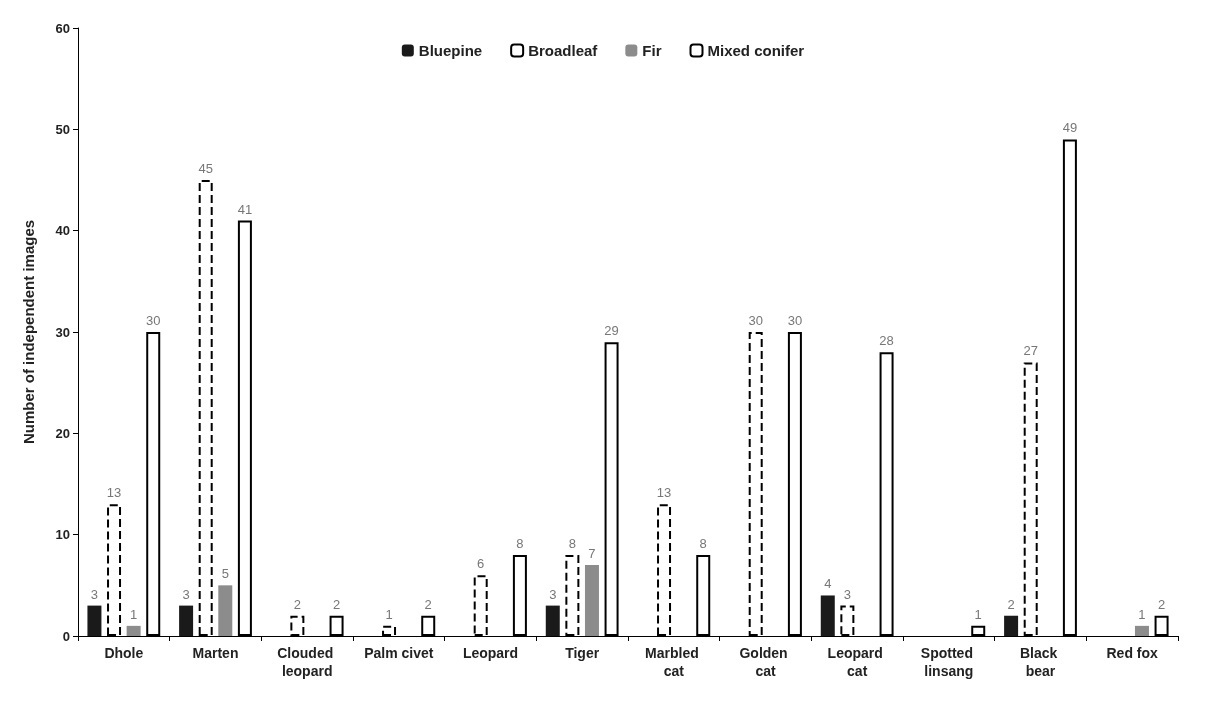 The height and width of the screenshot is (708, 1208). Describe the element at coordinates (66, 636) in the screenshot. I see `y-tick-label: 0` at that location.